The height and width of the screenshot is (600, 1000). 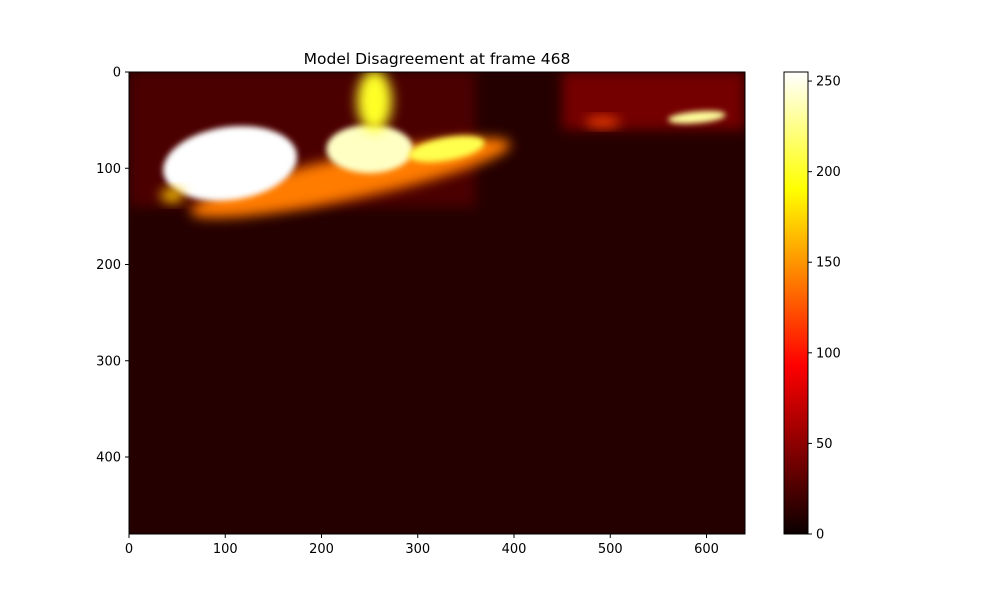 What do you see at coordinates (230, 163) in the screenshot?
I see `heatmap-region-hotspot-main` at bounding box center [230, 163].